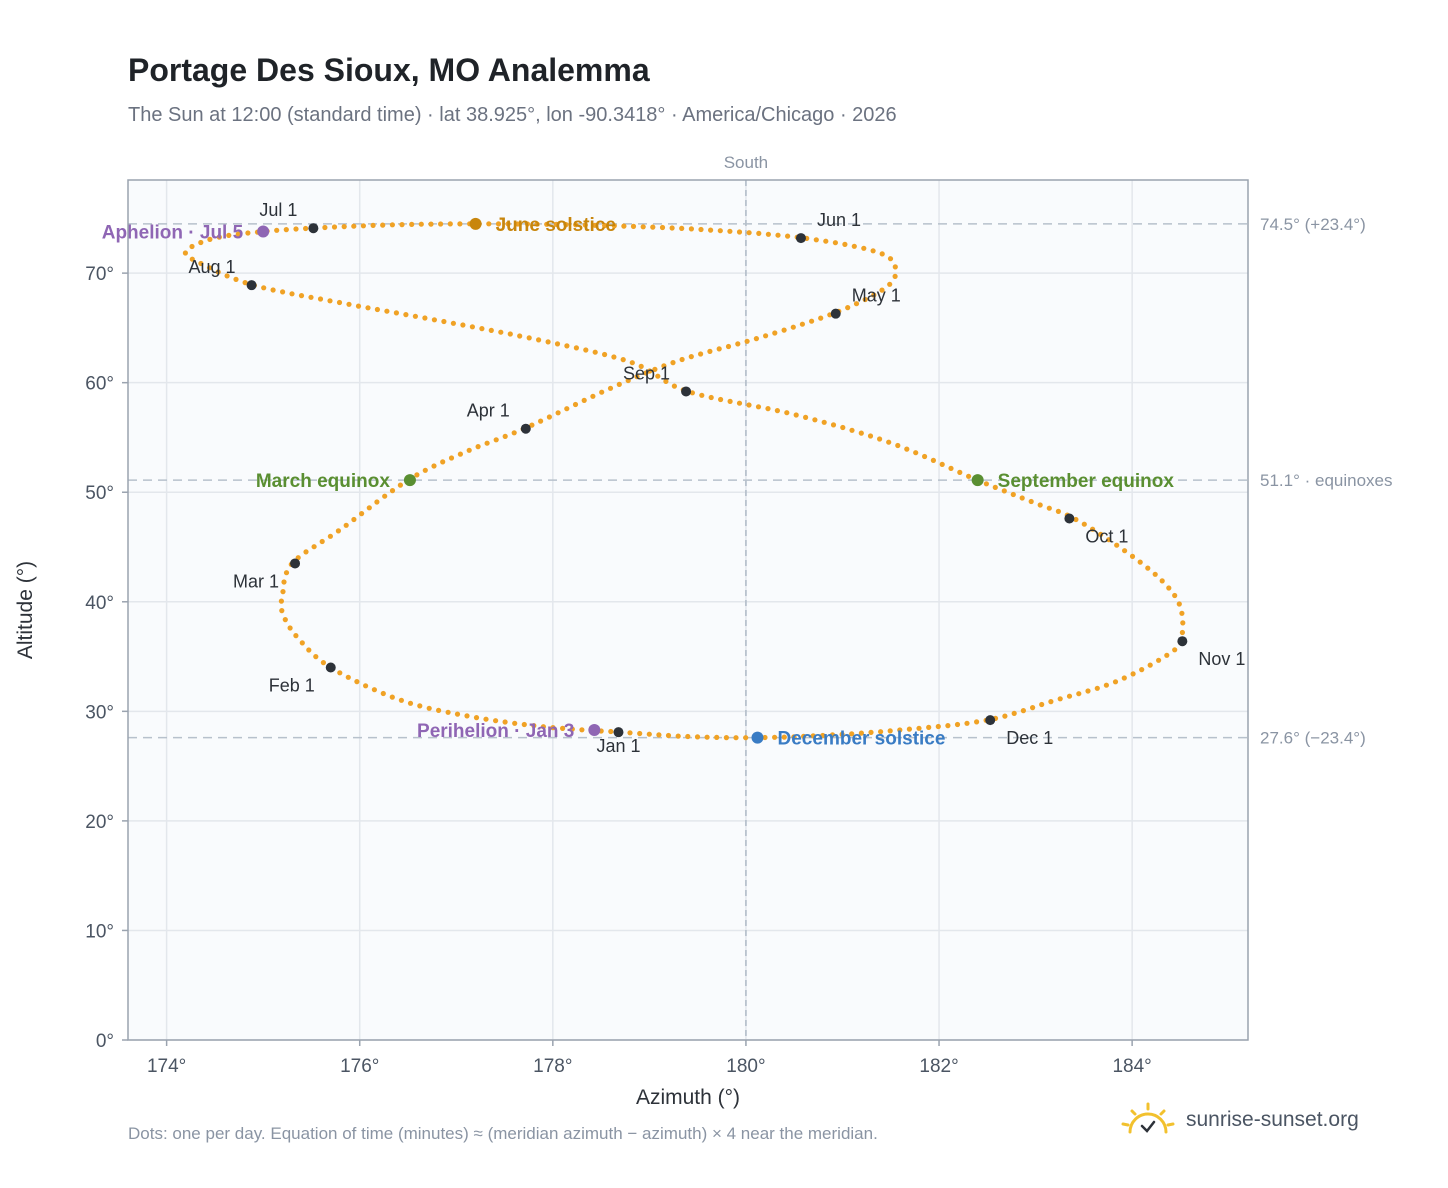 This screenshot has width=1448, height=1188. Describe the element at coordinates (746, 162) in the screenshot. I see `meridian-label: South` at that location.